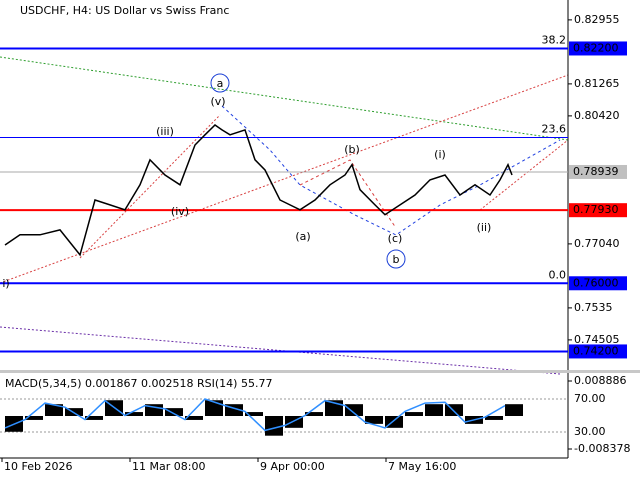 This screenshot has width=640, height=480. I want to click on wave-label: (iv), so click(180, 211).